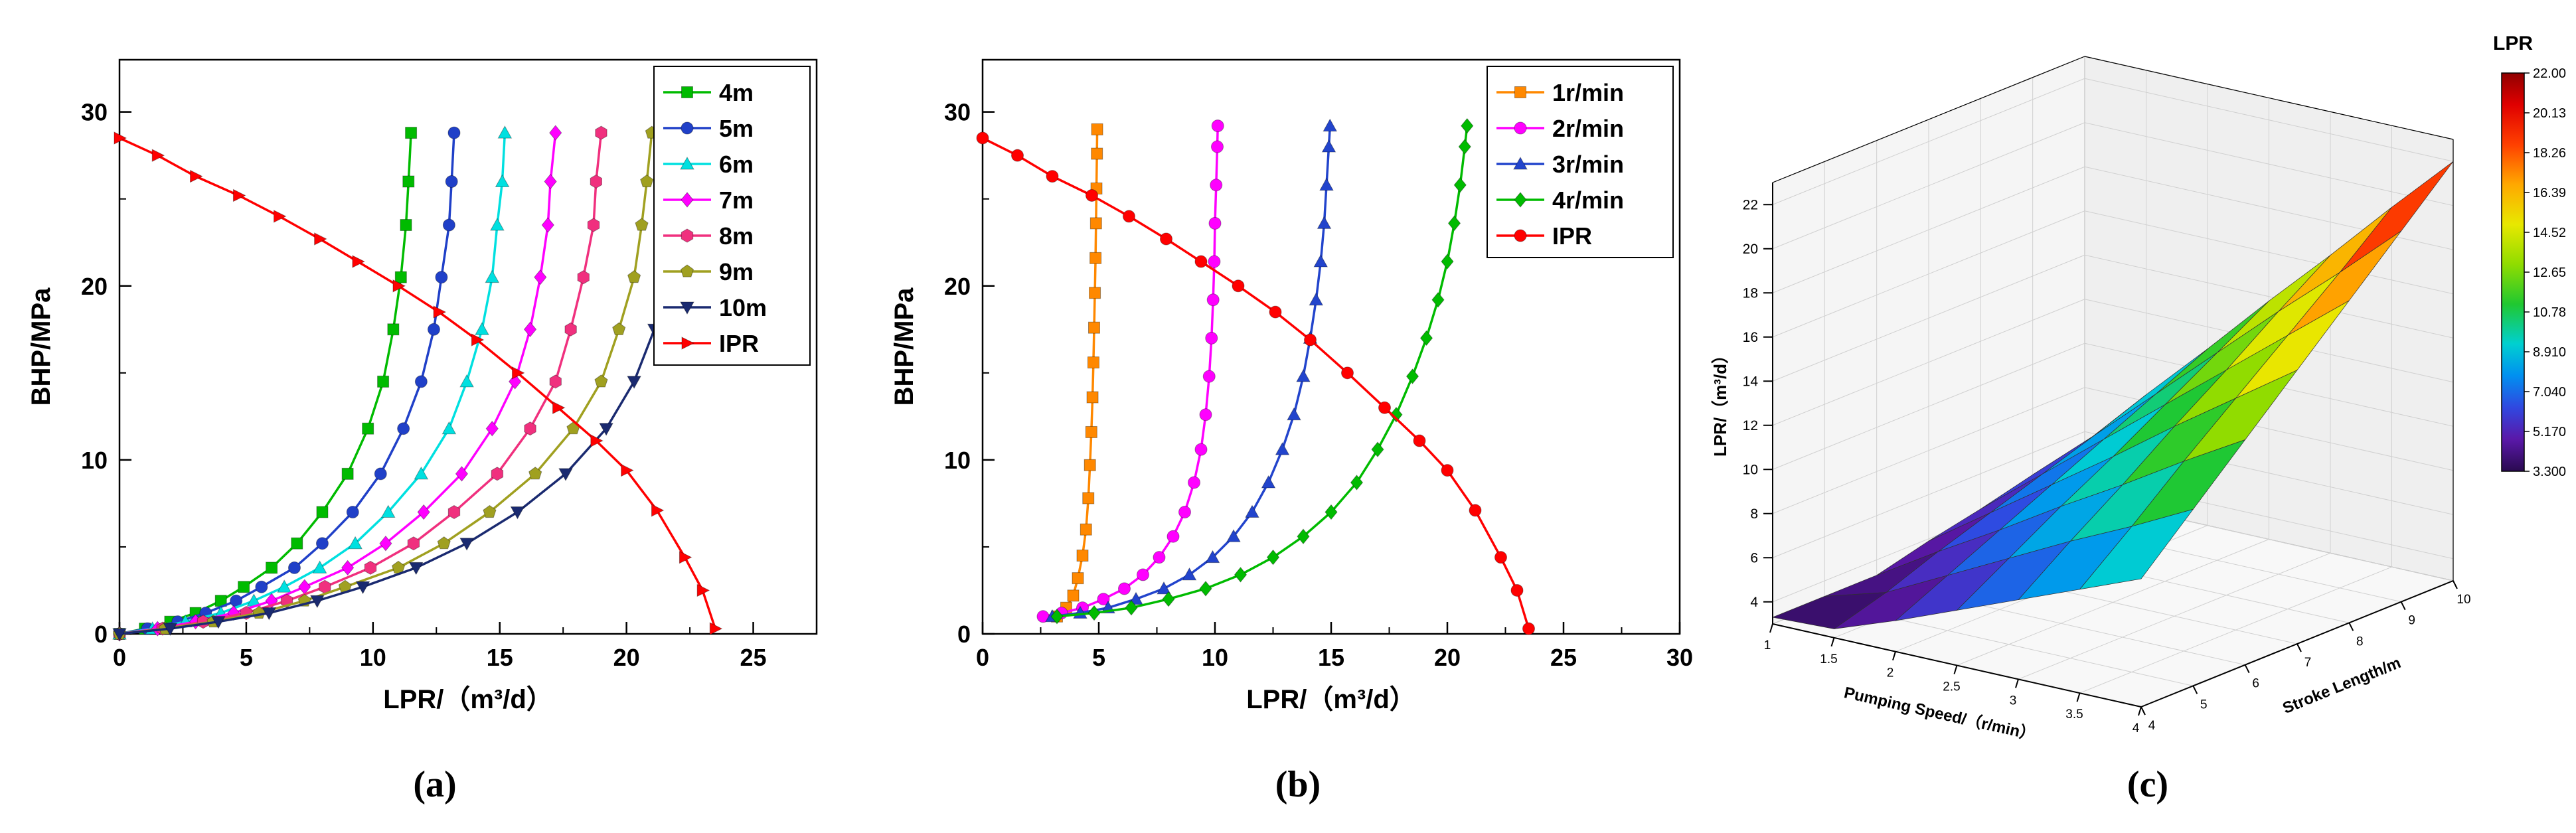 The image size is (2576, 833). Describe the element at coordinates (736, 236) in the screenshot. I see `legend-label: 8m` at that location.